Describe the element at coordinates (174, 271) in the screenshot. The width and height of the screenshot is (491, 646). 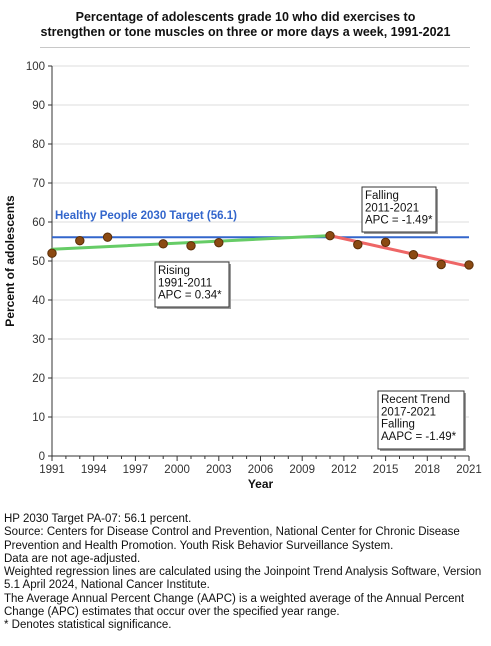
I see `annotation-rising-line-1: Rising` at that location.